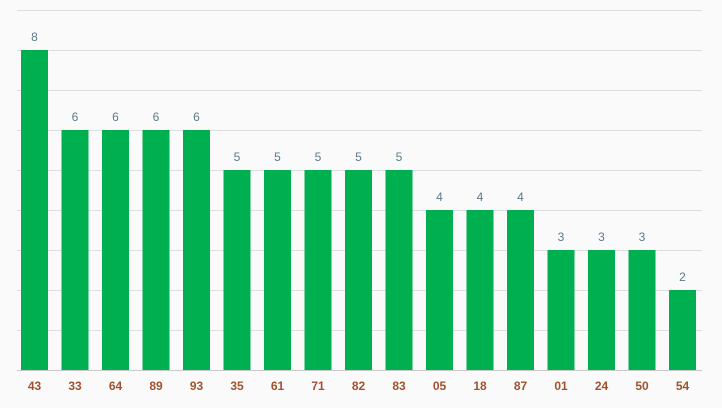  I want to click on value-label-93: 6, so click(196, 117).